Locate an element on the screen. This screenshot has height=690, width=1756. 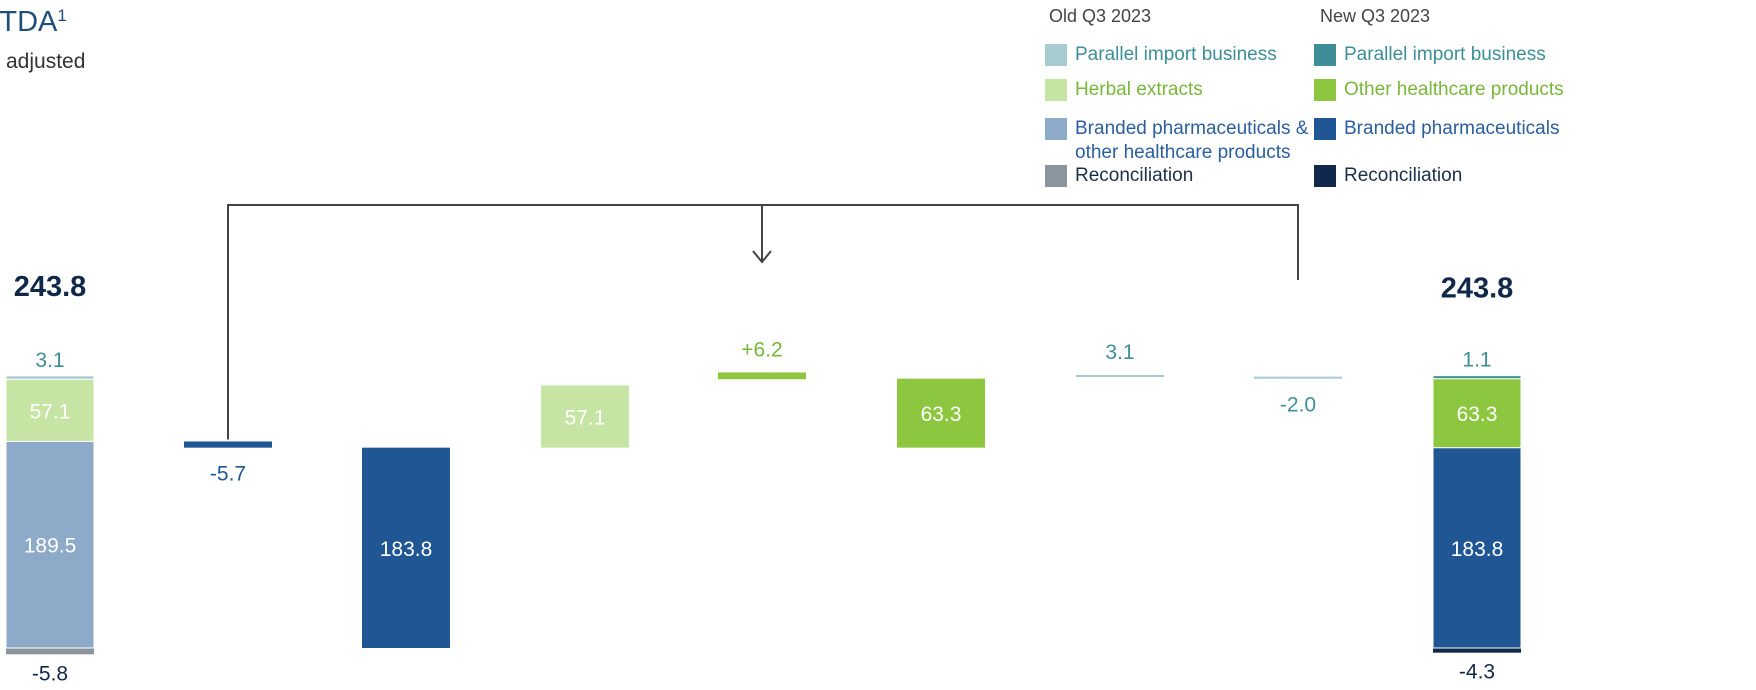
step-label-0: -5.7 is located at coordinates (228, 474).